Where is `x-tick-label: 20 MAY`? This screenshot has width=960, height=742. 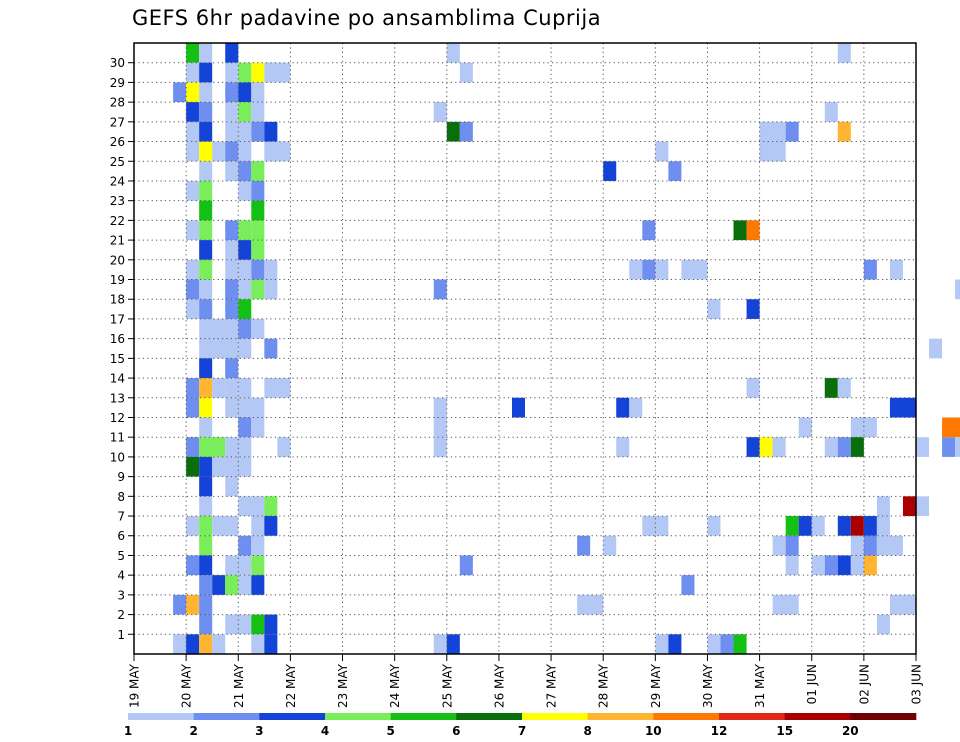 x-tick-label: 20 MAY is located at coordinates (187, 685).